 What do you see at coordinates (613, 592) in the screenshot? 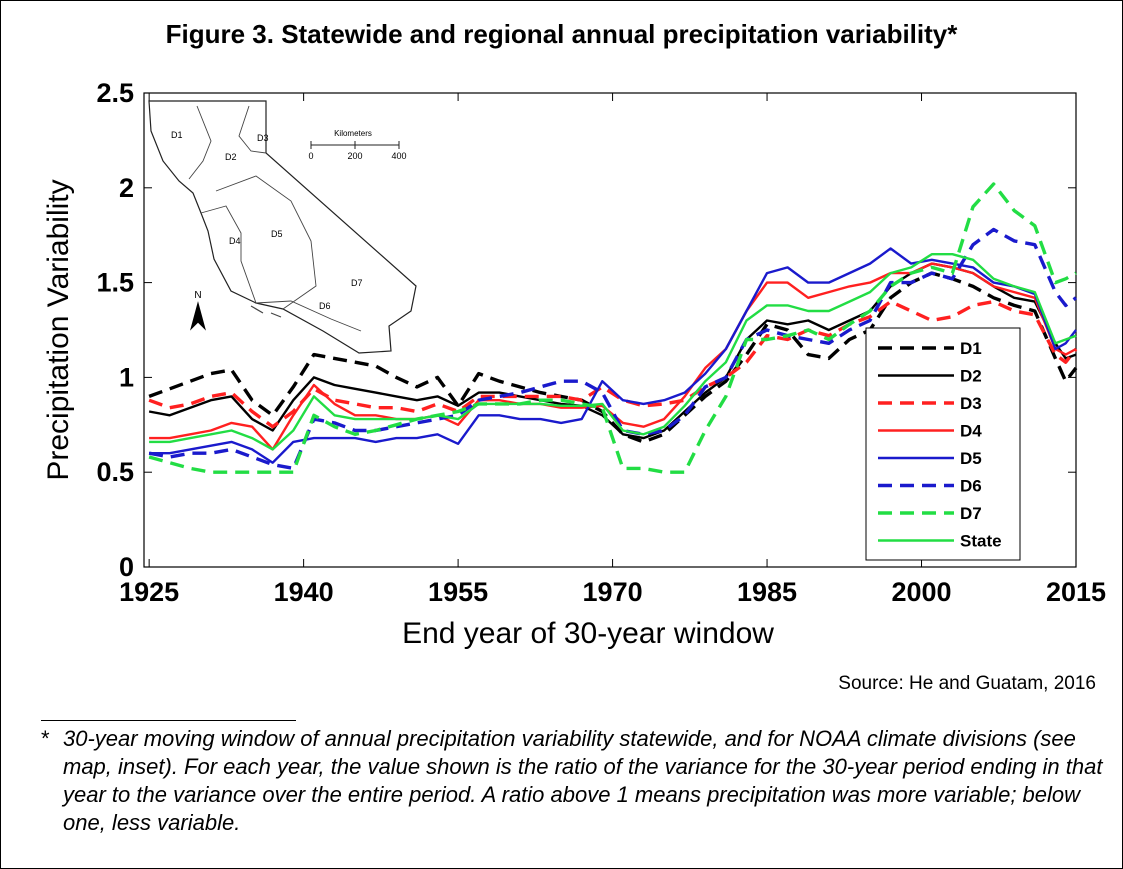
I see `x-tick-label: 1970` at bounding box center [613, 592].